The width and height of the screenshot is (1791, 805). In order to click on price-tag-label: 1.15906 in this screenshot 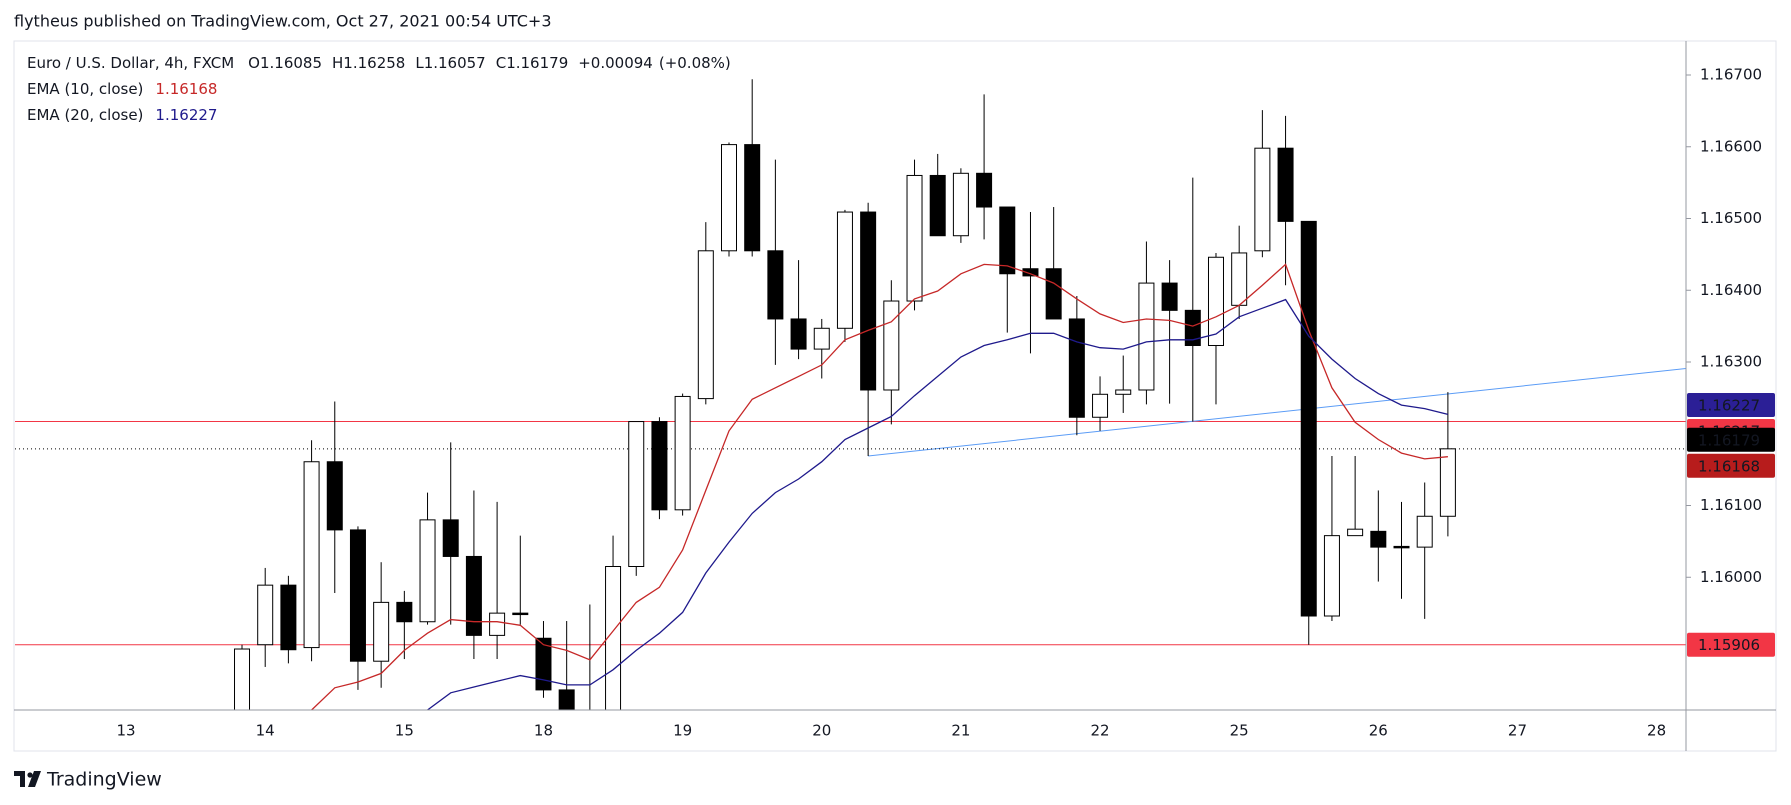, I will do `click(1729, 645)`.